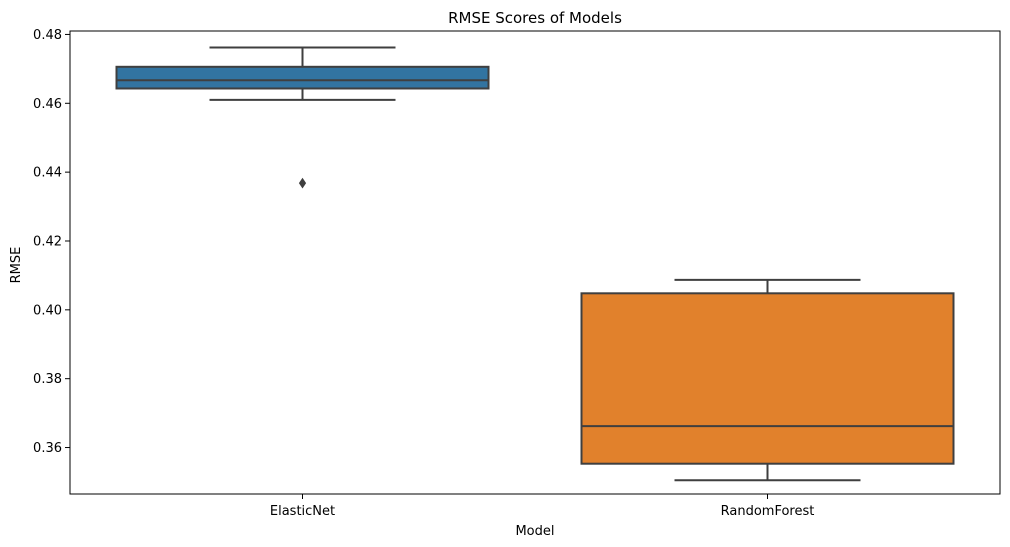 Image resolution: width=1010 pixels, height=547 pixels. What do you see at coordinates (768, 511) in the screenshot?
I see `x-tick-label: RandomForest` at bounding box center [768, 511].